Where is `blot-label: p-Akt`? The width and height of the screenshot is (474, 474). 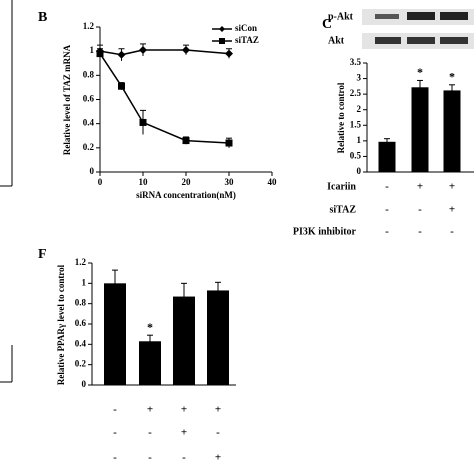
blot-label: p-Akt is located at coordinates (341, 16).